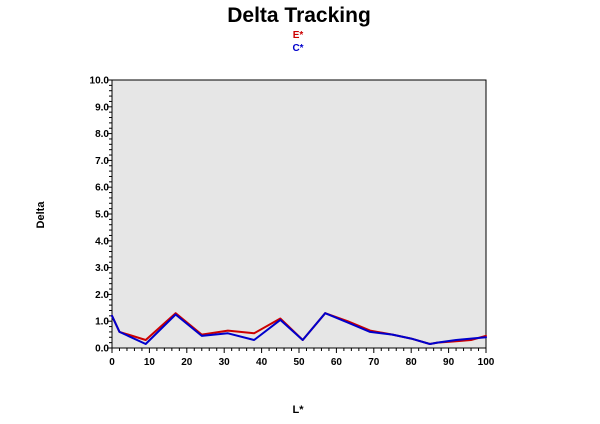 This screenshot has width=600, height=424. Describe the element at coordinates (150, 362) in the screenshot. I see `x-tick-label: 10` at that location.